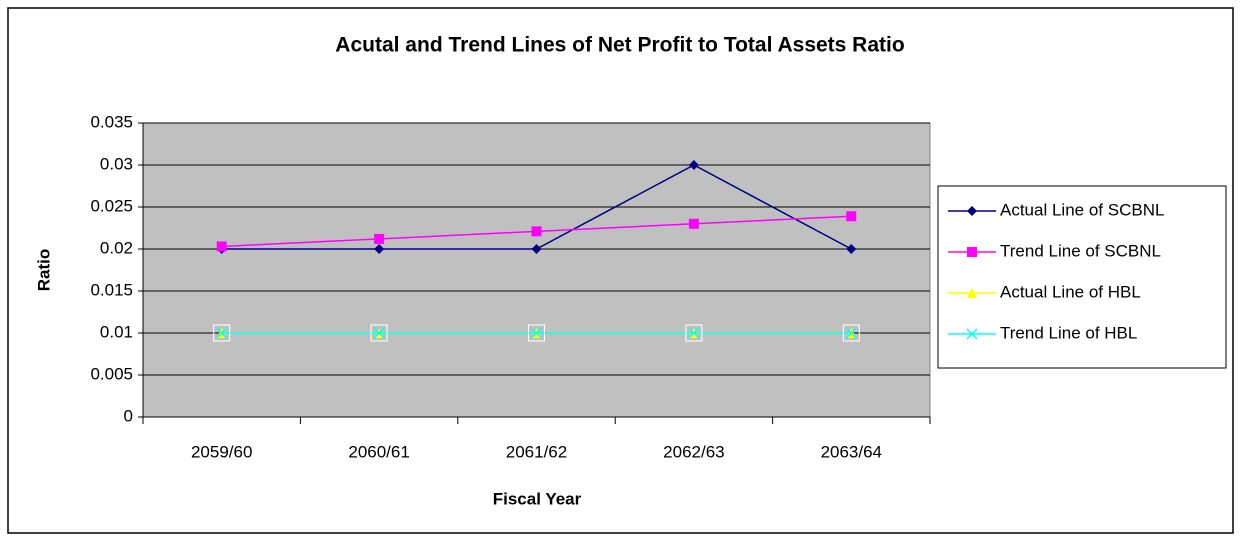 This screenshot has width=1241, height=541. What do you see at coordinates (111, 205) in the screenshot?
I see `y-tick-label: 0.025` at bounding box center [111, 205].